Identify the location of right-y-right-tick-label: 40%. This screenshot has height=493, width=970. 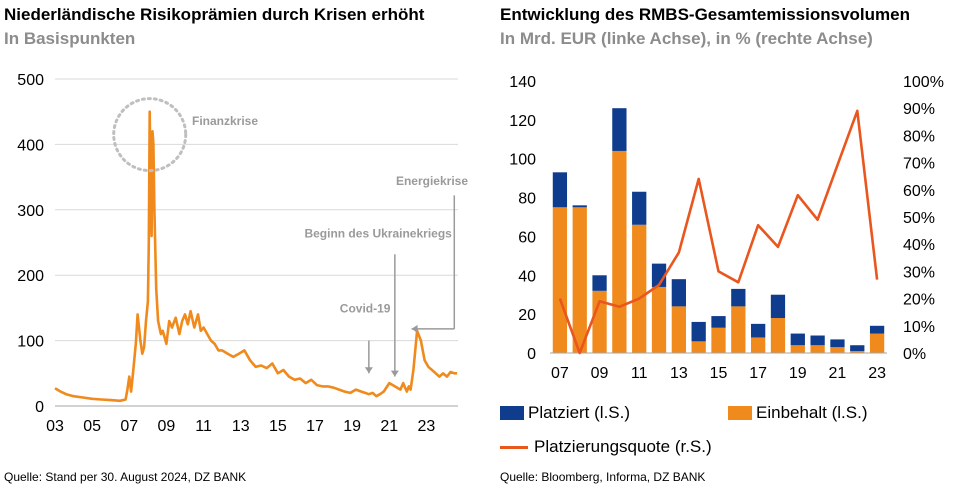
(919, 245).